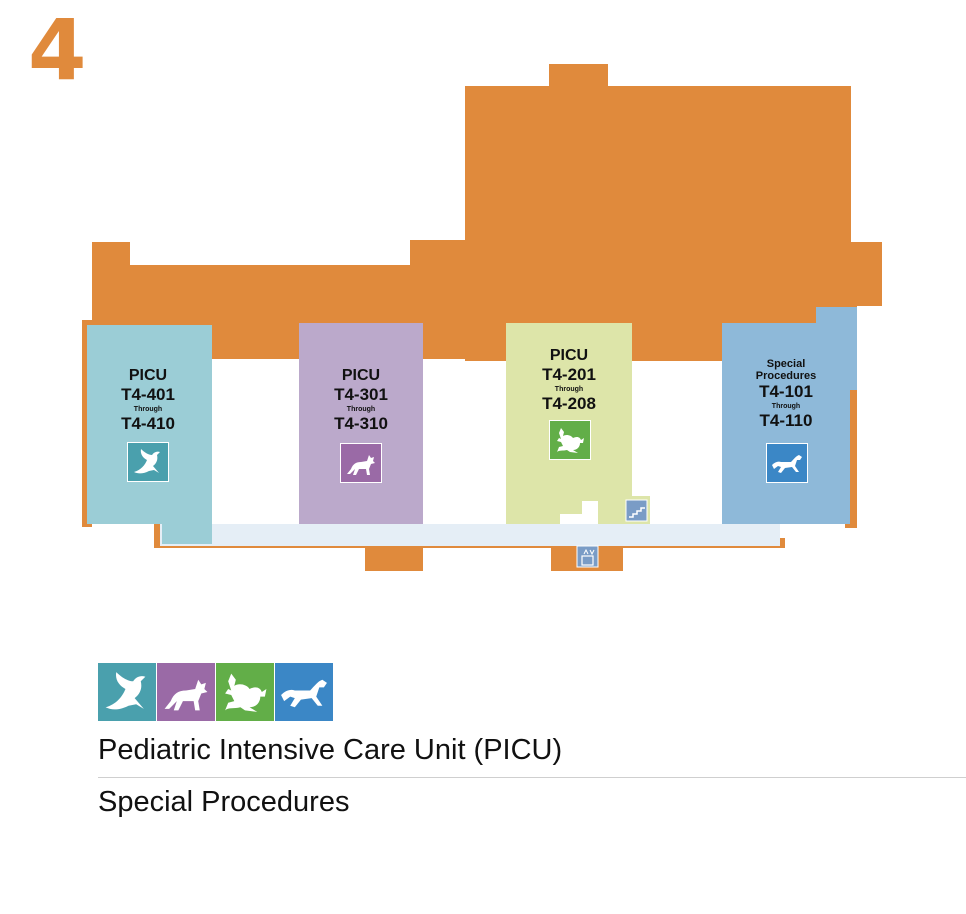 Image resolution: width=966 pixels, height=914 pixels. I want to click on legend-divider, so click(532, 777).